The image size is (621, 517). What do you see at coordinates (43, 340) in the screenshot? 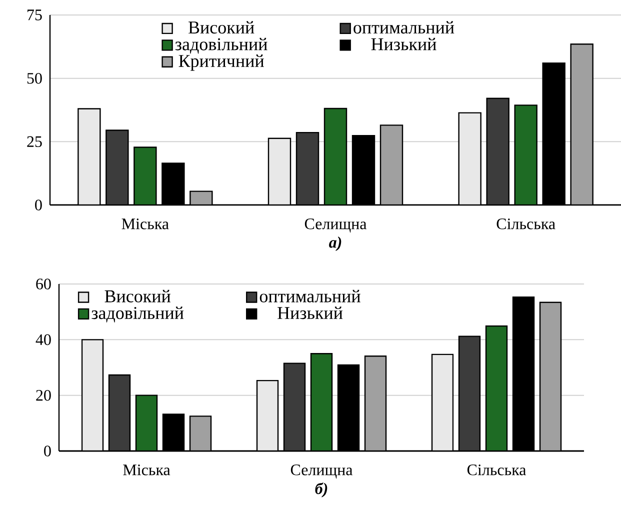
I see `y-tick-label: 40` at bounding box center [43, 340].